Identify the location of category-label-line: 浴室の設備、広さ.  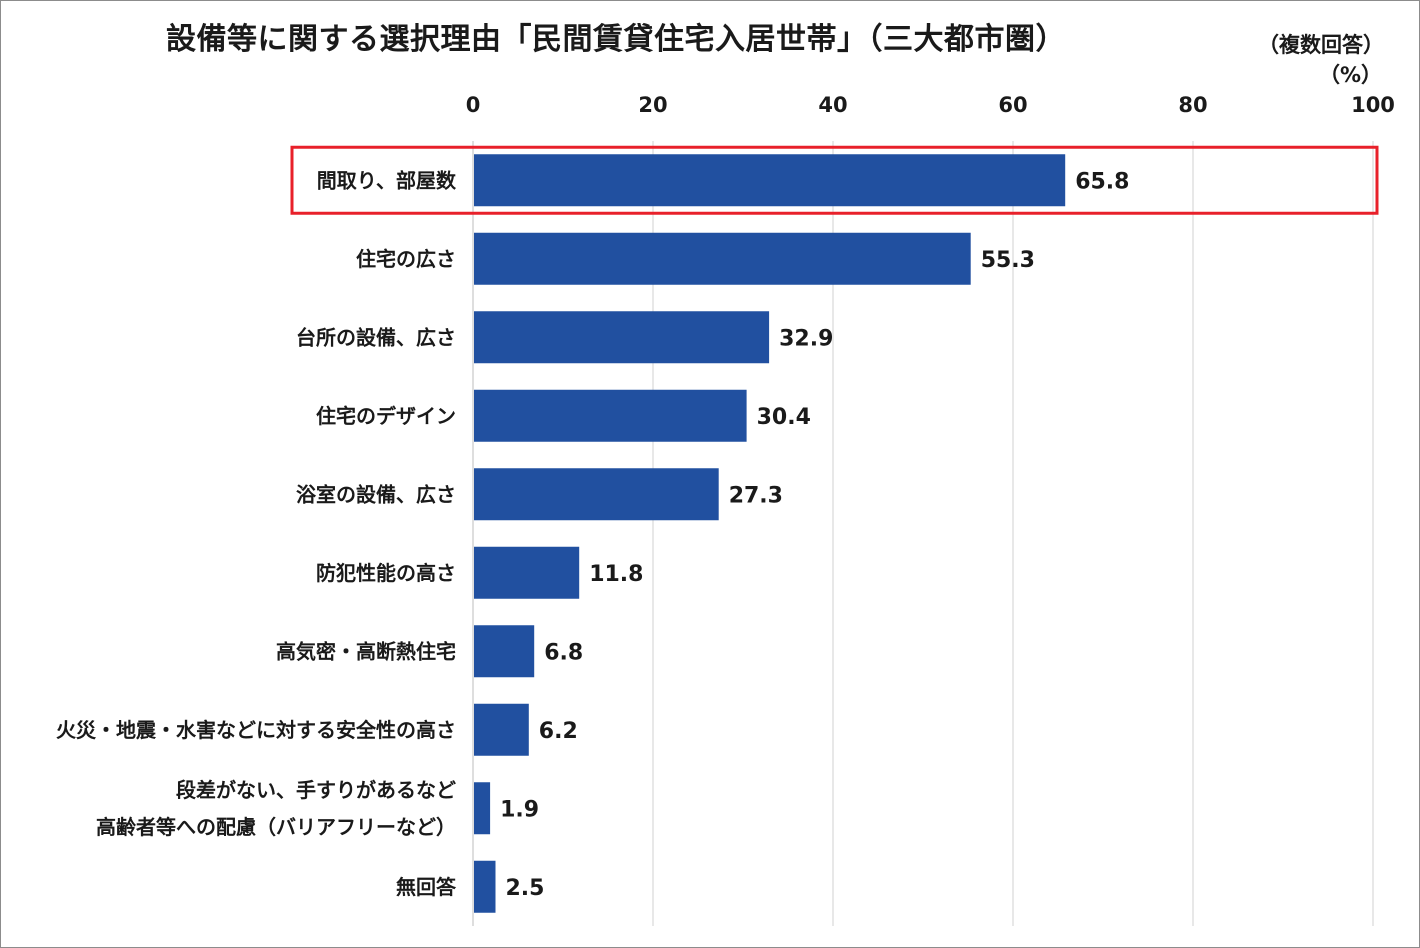
(376, 494).